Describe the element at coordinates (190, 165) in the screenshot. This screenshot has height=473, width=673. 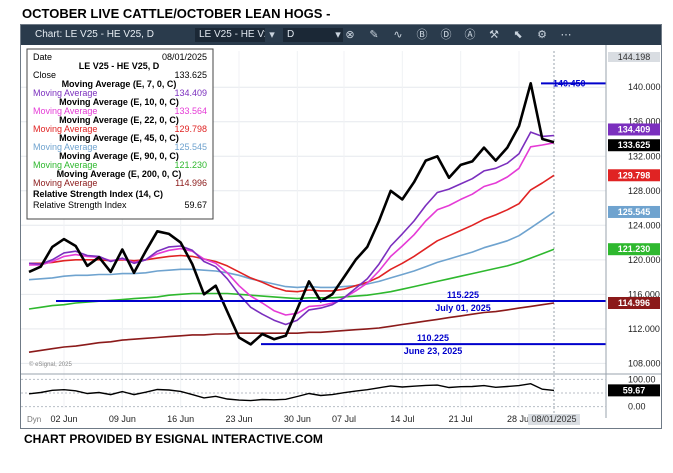
I see `info-ma90-value: 121.230` at that location.